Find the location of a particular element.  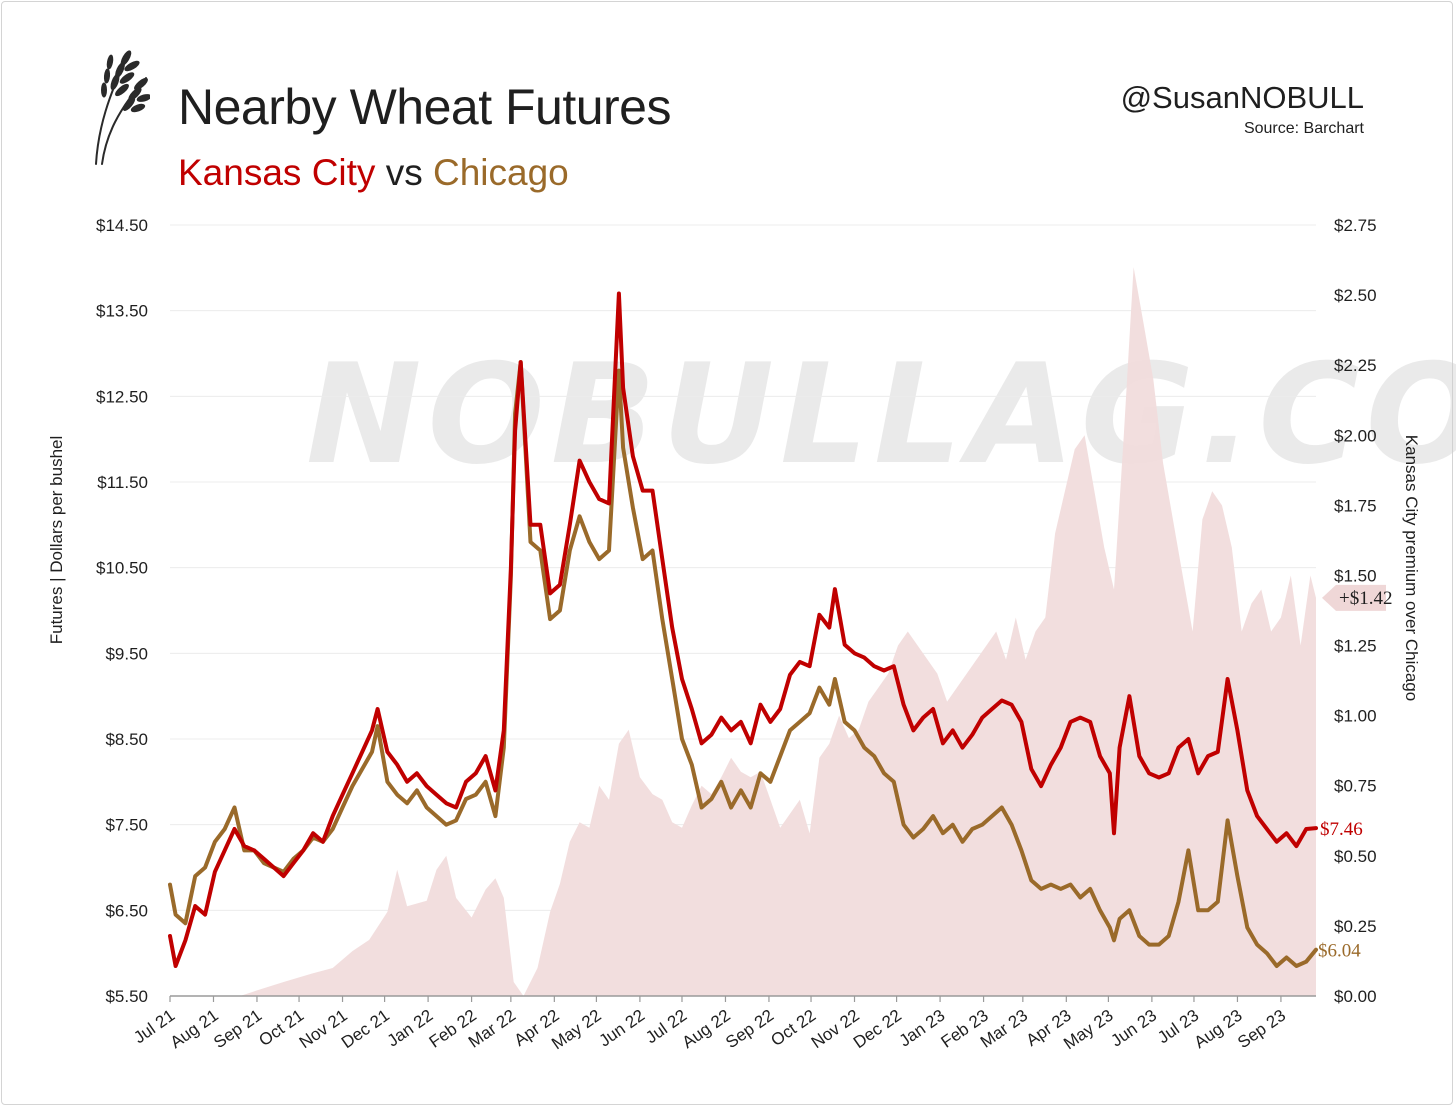

wheat-sheaf-icon is located at coordinates (122, 107).